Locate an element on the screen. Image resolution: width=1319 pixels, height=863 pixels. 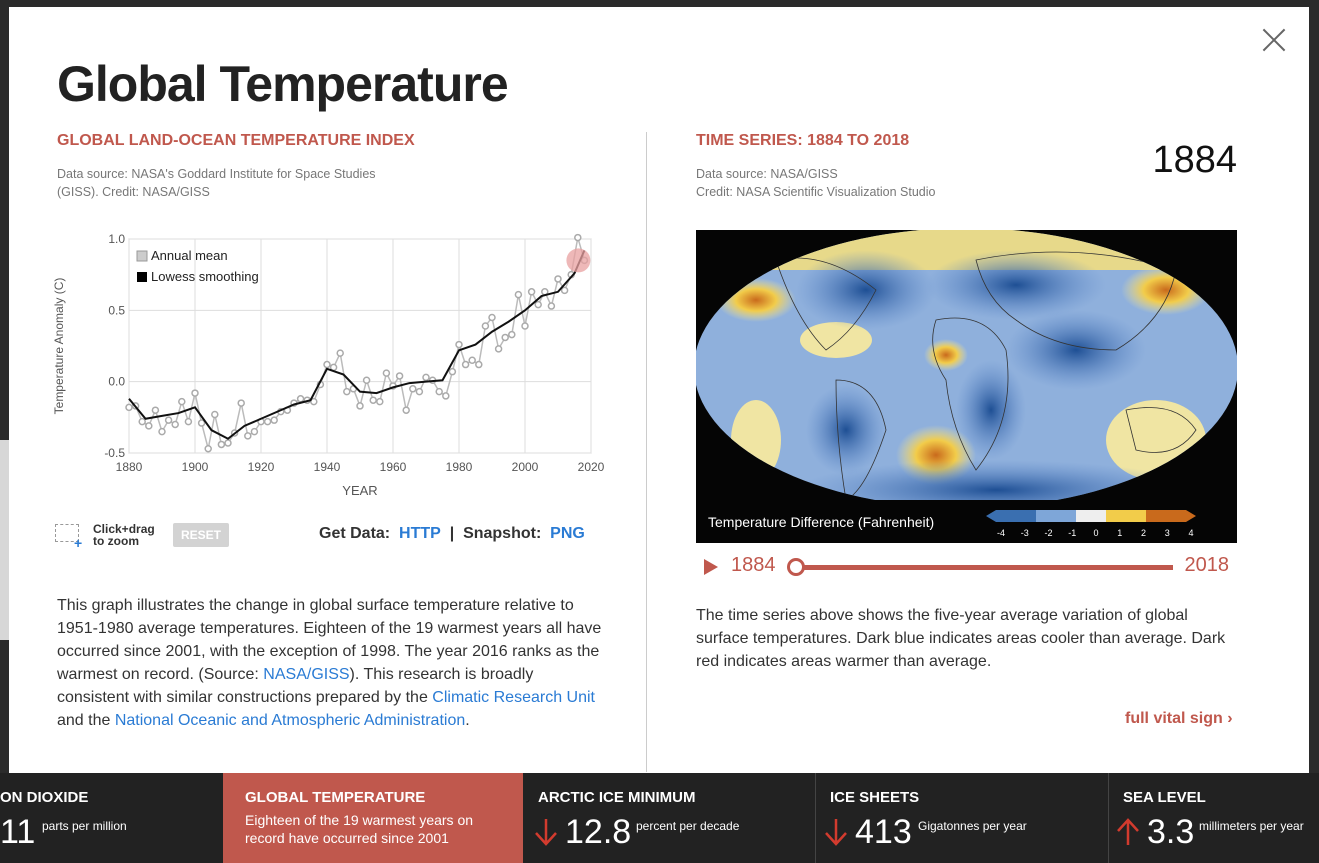
zoom-icon is located at coordinates (67, 533).